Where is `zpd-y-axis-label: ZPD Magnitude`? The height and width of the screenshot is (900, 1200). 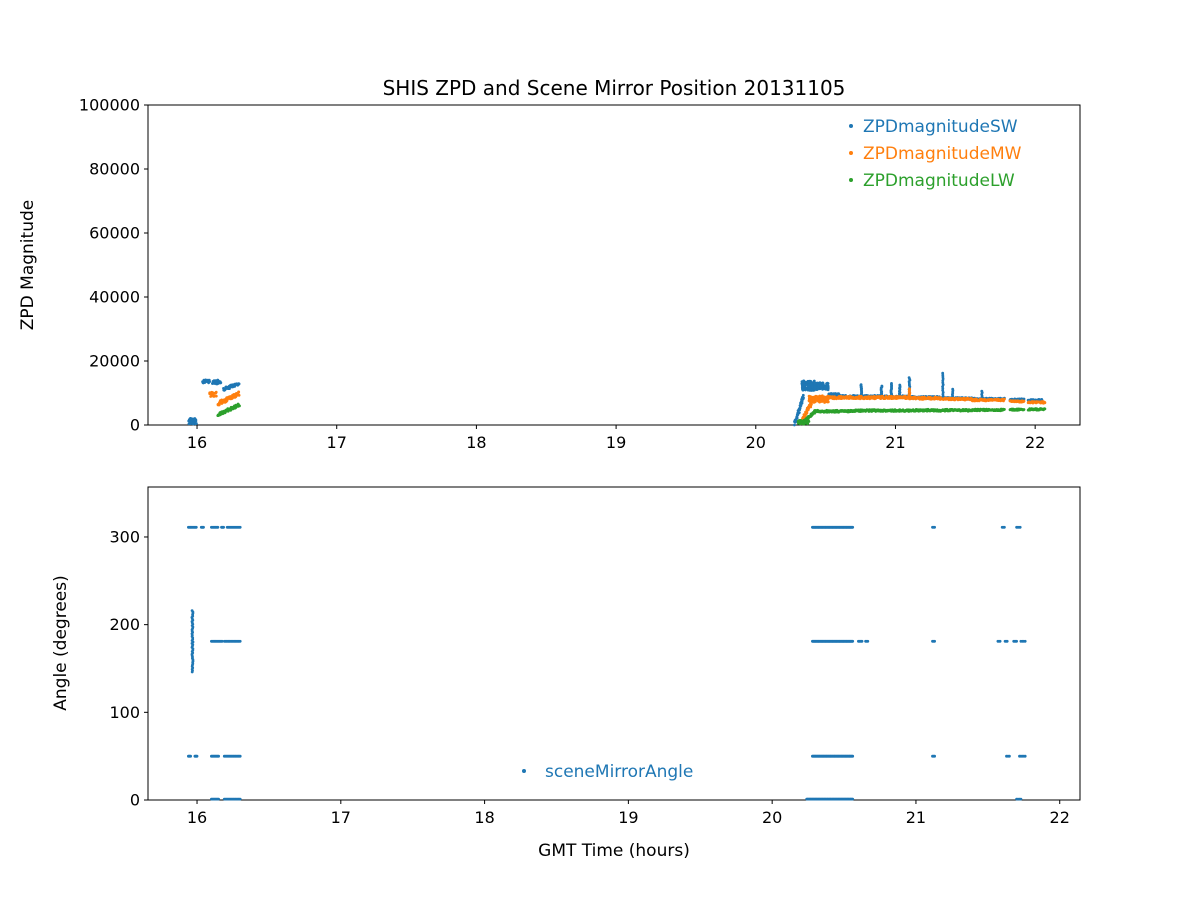
zpd-y-axis-label: ZPD Magnitude is located at coordinates (28, 265).